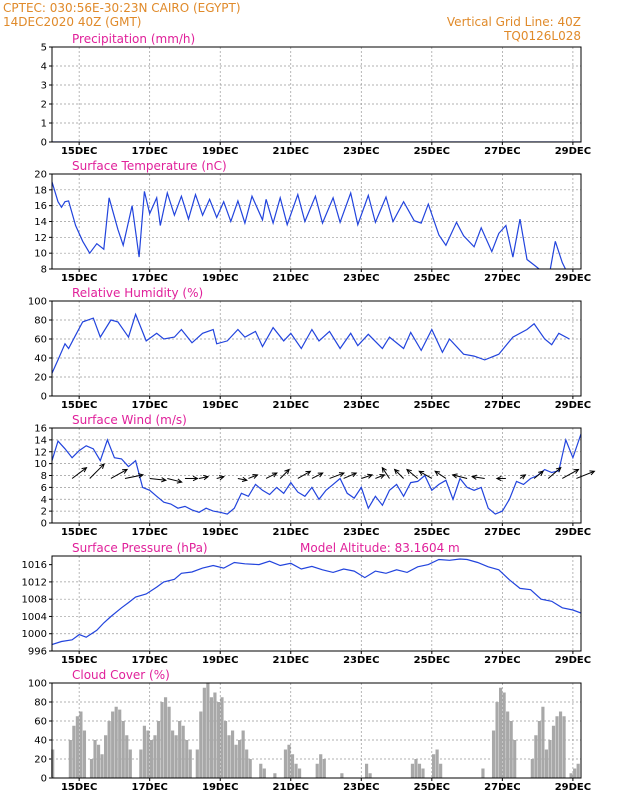 This screenshot has width=618, height=800. What do you see at coordinates (40, 206) in the screenshot?
I see `y-tick-label: 16` at bounding box center [40, 206].